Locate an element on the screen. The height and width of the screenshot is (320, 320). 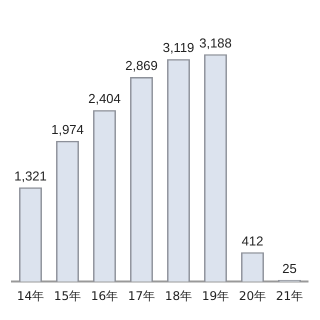
data-label: 412 is located at coordinates (253, 240).